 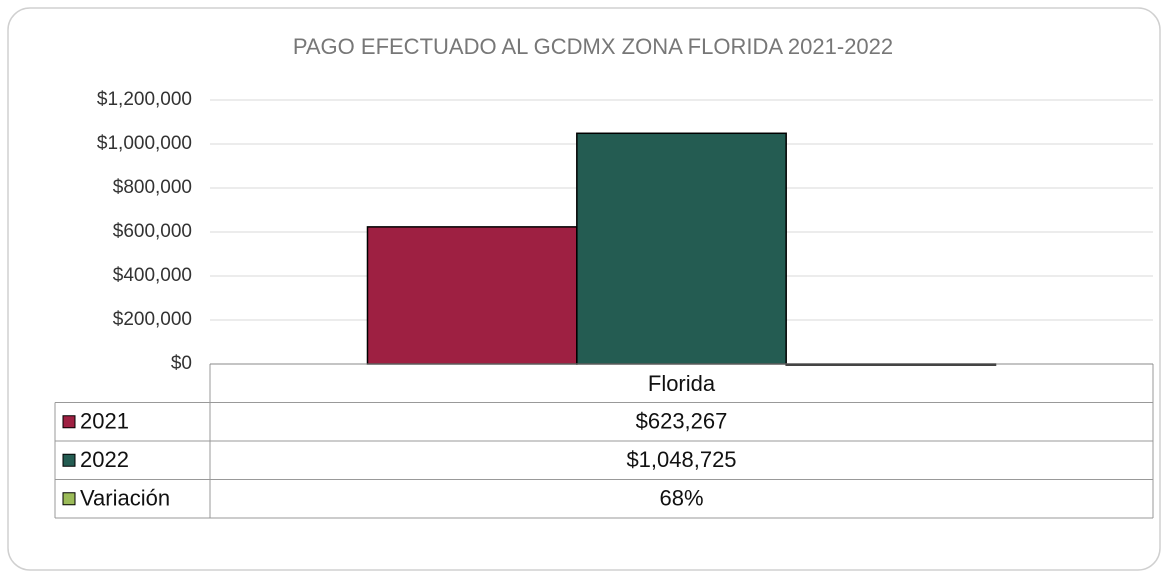 I want to click on y-tick-label: $1,200,000, so click(x=144, y=99).